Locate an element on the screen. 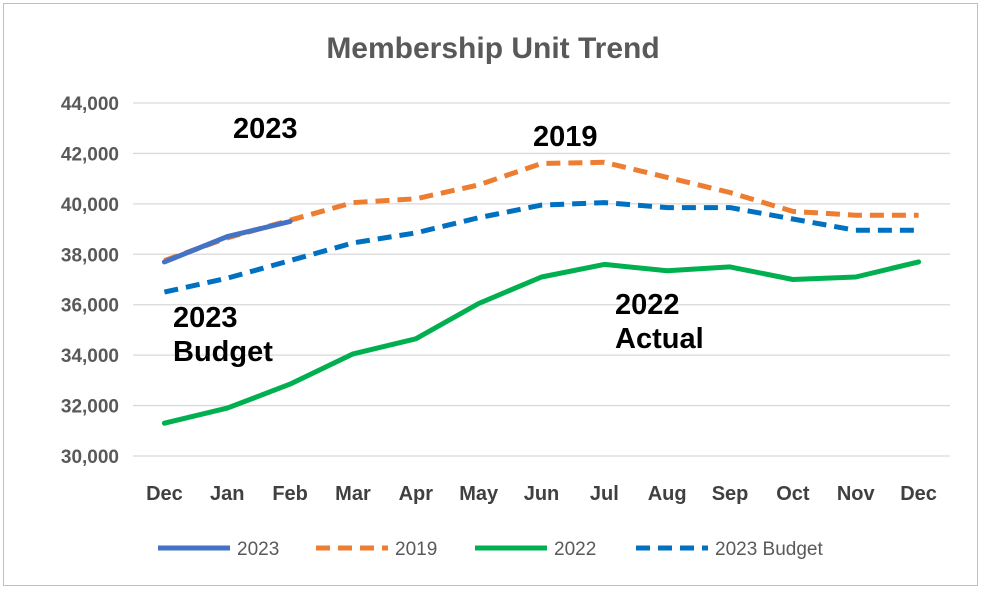 The width and height of the screenshot is (983, 591). series-line-2023-budget is located at coordinates (541, 247).